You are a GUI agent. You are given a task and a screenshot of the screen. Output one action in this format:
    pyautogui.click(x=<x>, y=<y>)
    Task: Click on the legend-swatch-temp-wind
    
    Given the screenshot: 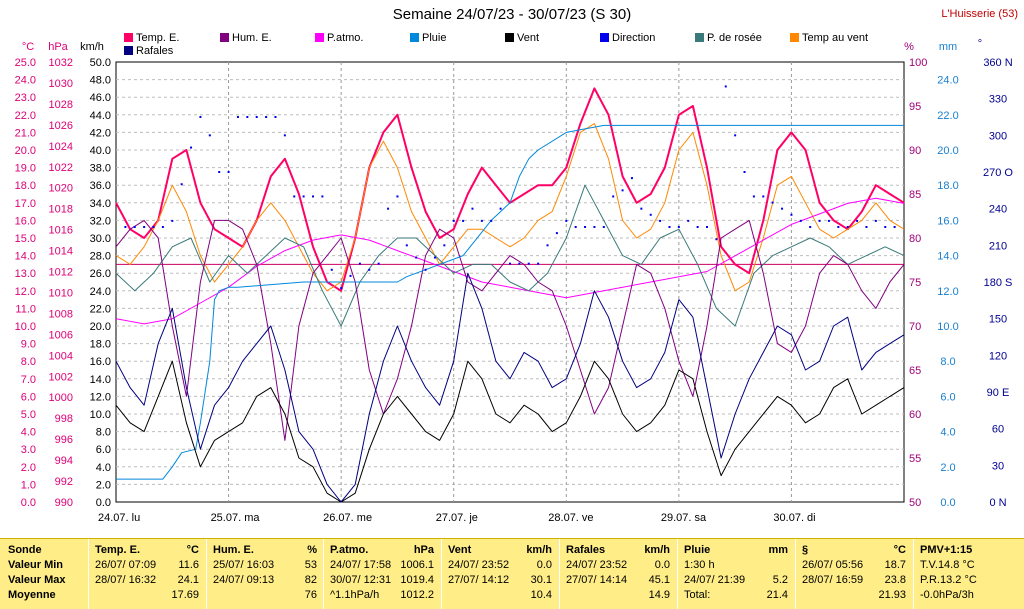 What is the action you would take?
    pyautogui.click(x=794, y=37)
    